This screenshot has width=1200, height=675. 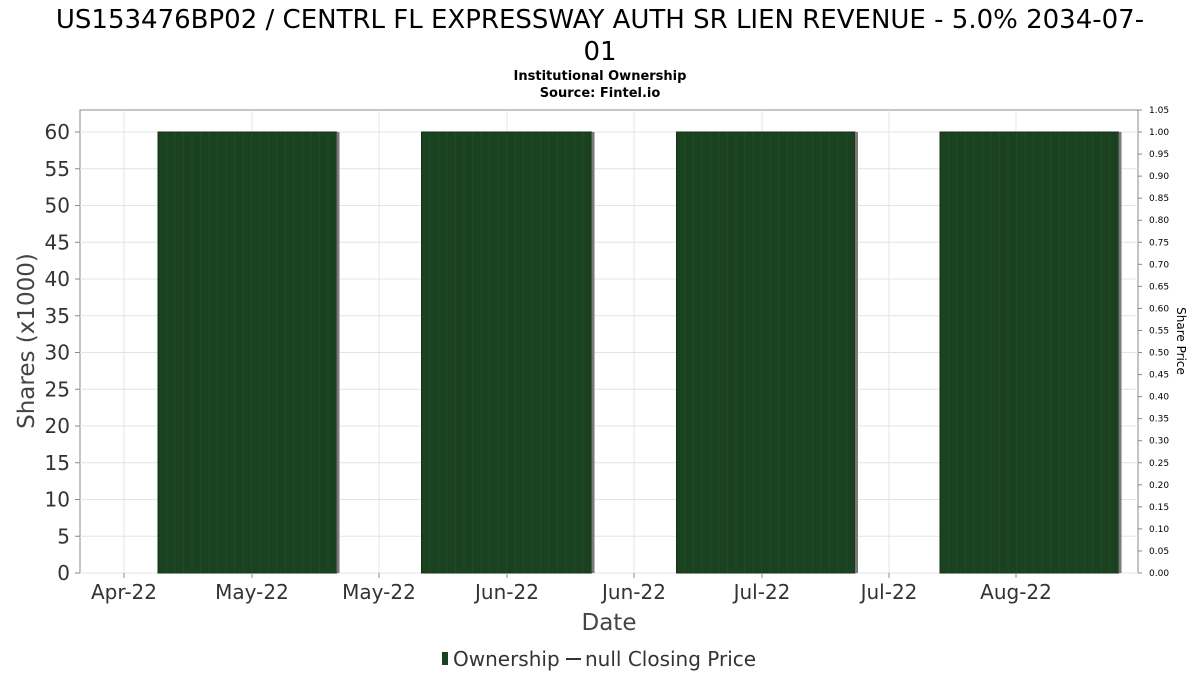 What do you see at coordinates (1159, 243) in the screenshot?
I see `y2-tick-label: 0.75` at bounding box center [1159, 243].